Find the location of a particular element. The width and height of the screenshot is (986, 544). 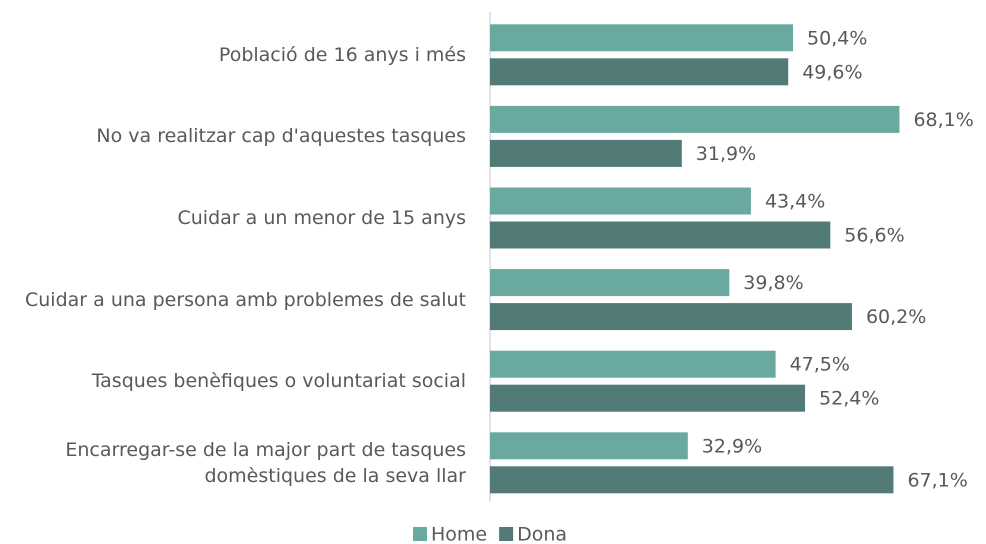

value-label: 50,4% is located at coordinates (837, 38).